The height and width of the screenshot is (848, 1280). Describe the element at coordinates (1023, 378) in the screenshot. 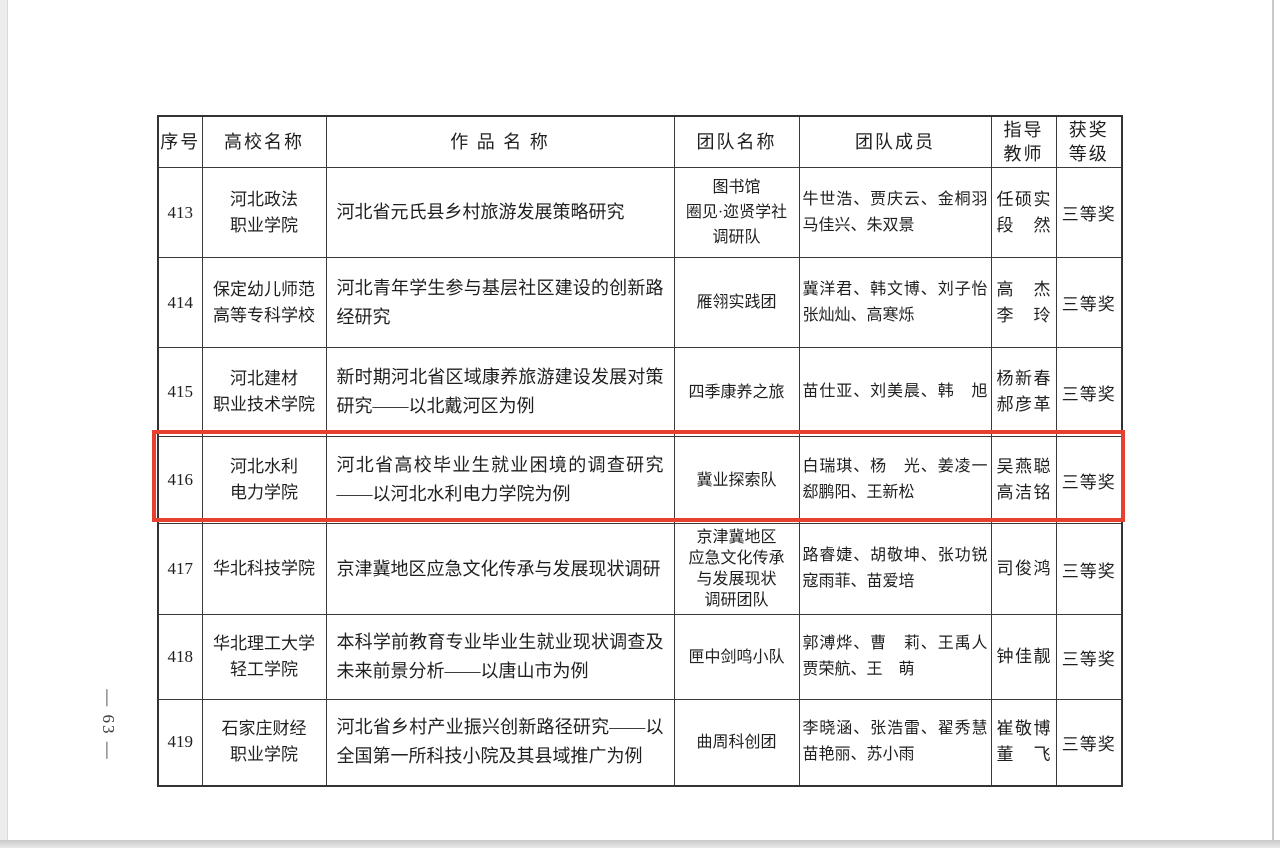

I see `advisor-line: 杨新春` at that location.